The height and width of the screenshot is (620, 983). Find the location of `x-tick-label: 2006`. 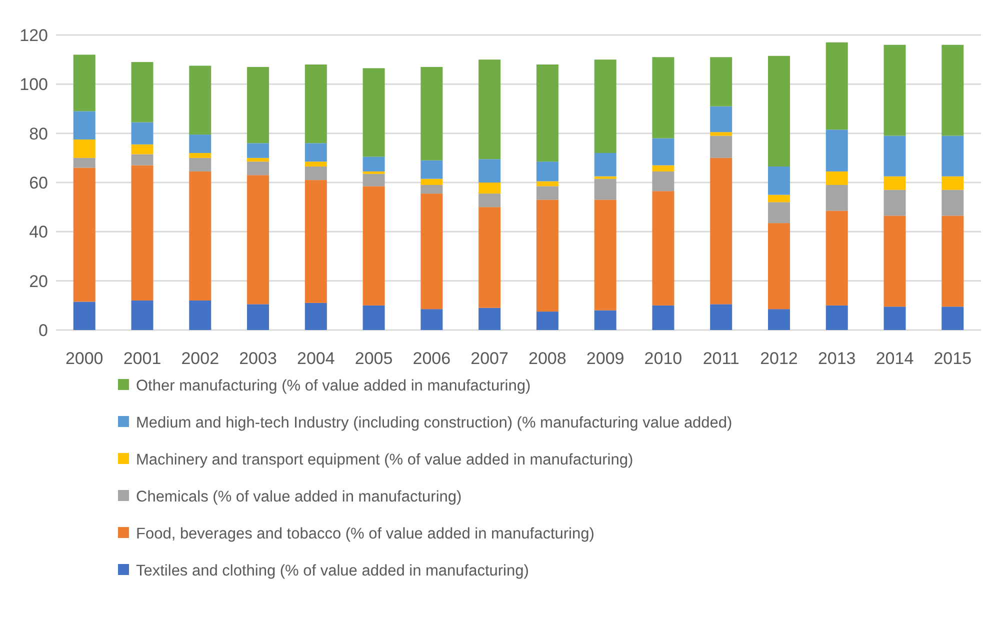

x-tick-label: 2006 is located at coordinates (431, 358).